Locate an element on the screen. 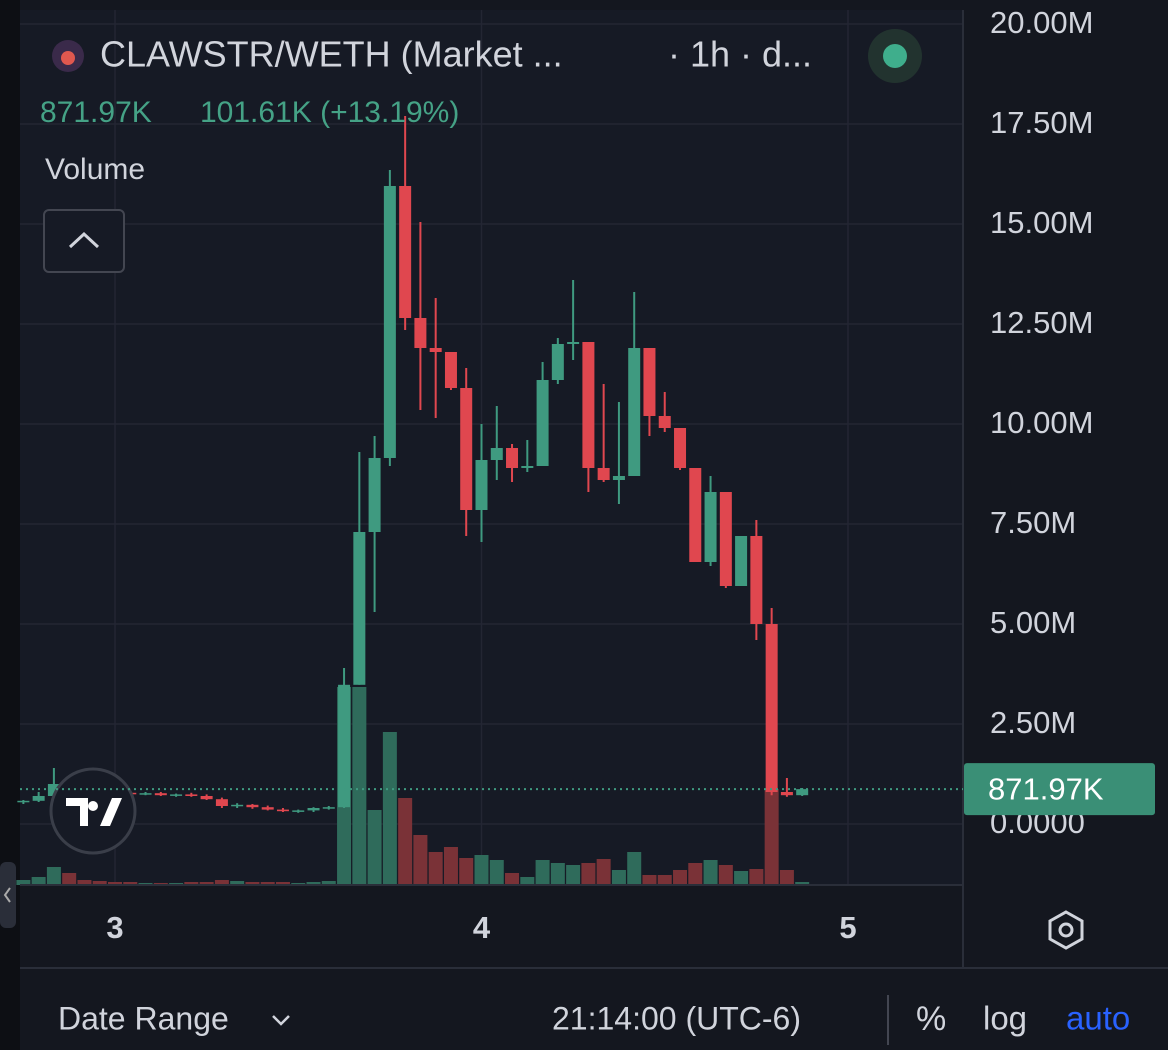 The height and width of the screenshot is (1050, 1168). volume-layer is located at coordinates (413, 786).